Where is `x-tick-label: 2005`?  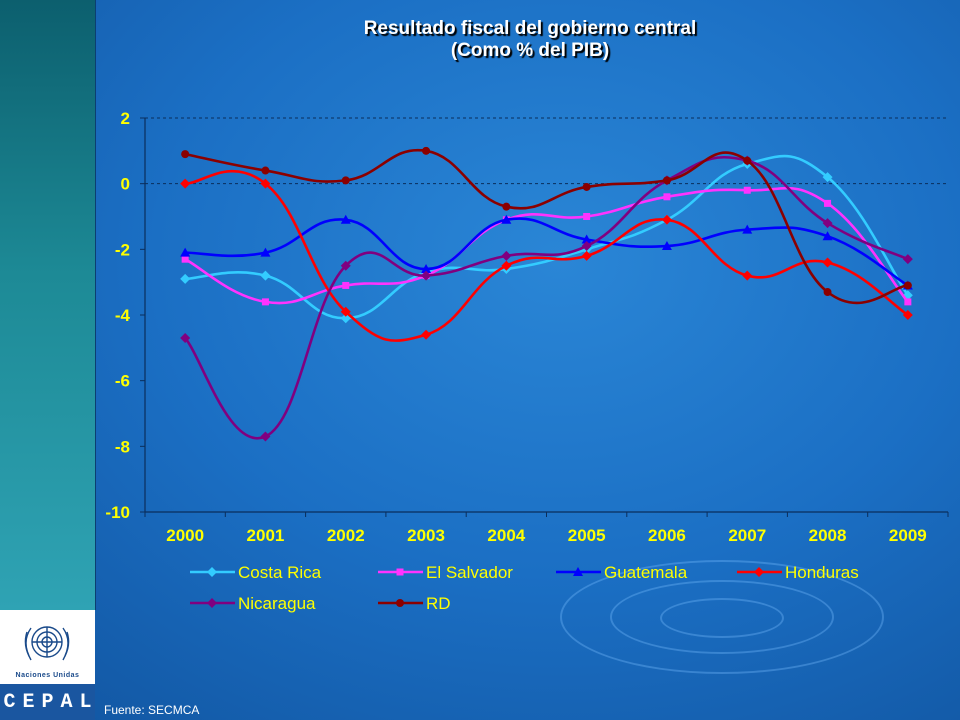 x-tick-label: 2005 is located at coordinates (587, 535).